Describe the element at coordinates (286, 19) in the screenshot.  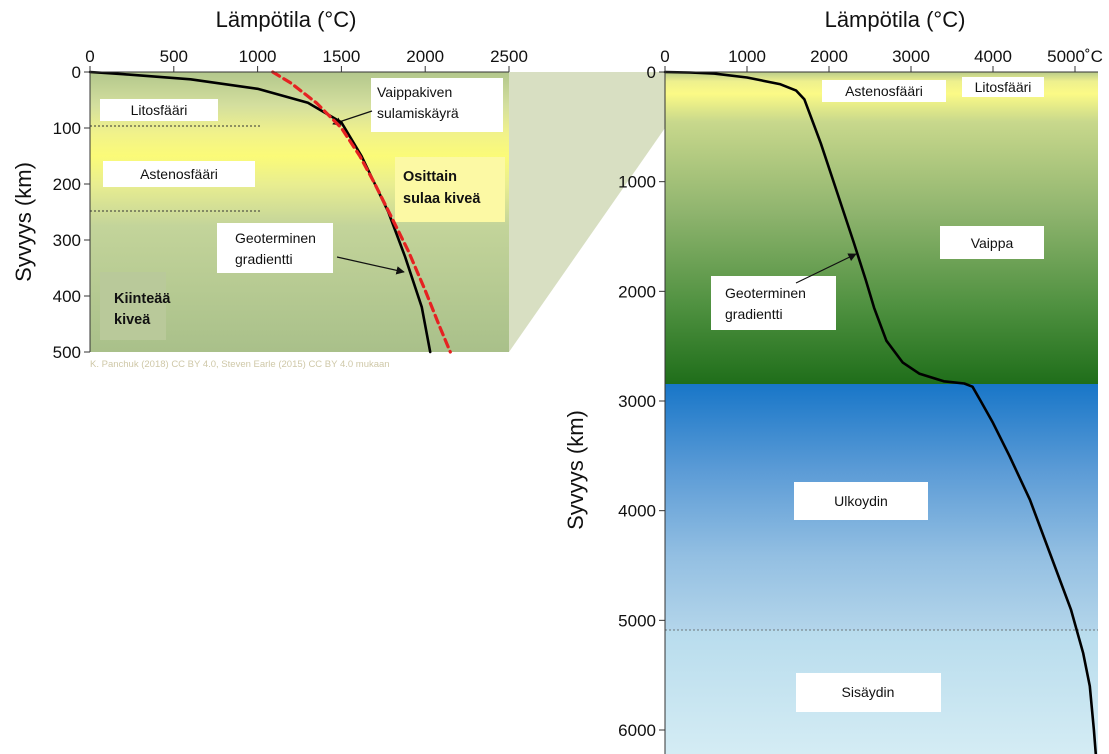
I see `left-x-axis-title: Lämpötila (°C)` at that location.